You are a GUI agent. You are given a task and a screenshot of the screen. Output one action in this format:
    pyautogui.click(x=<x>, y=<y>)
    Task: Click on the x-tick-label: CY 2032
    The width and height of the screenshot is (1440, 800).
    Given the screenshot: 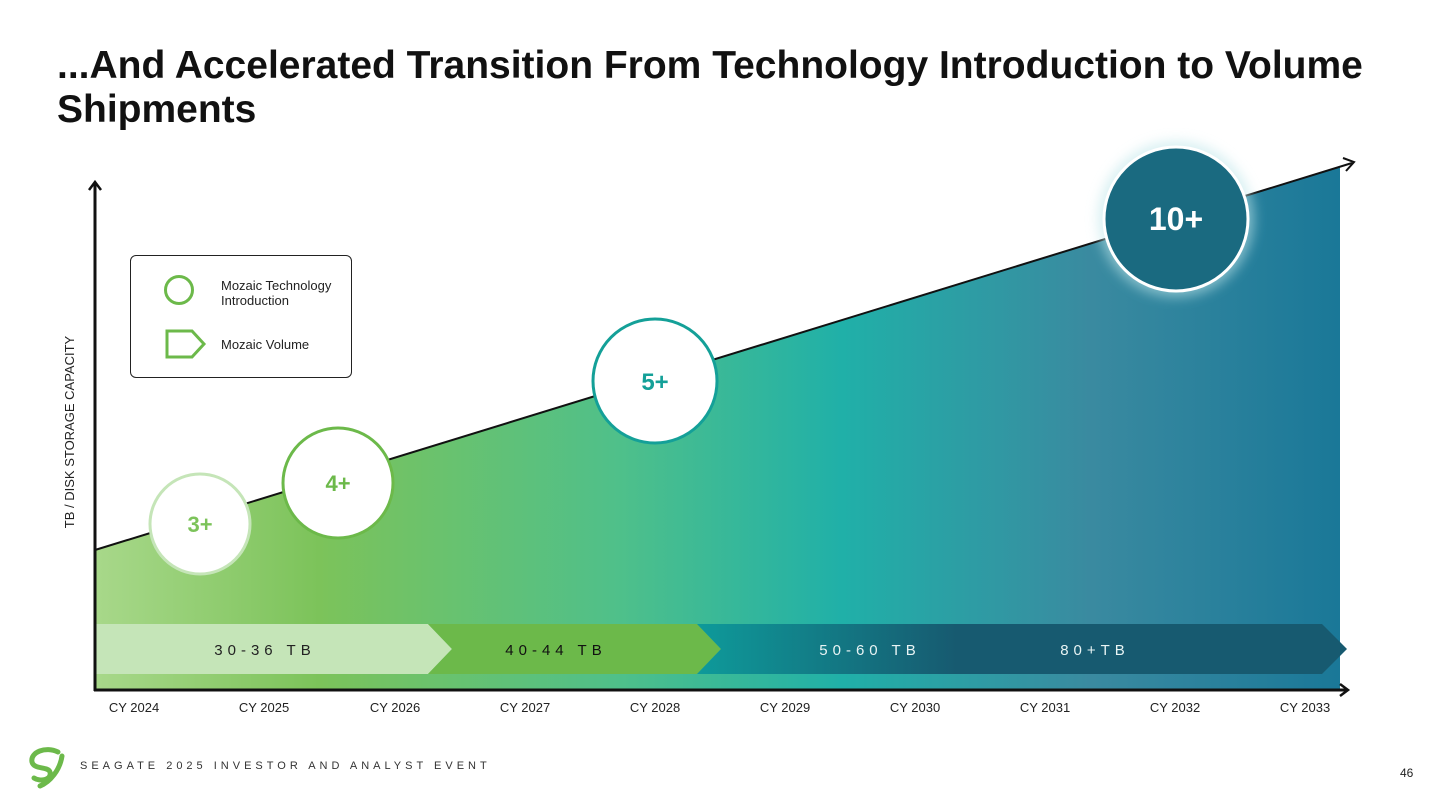 What is the action you would take?
    pyautogui.click(x=1175, y=707)
    